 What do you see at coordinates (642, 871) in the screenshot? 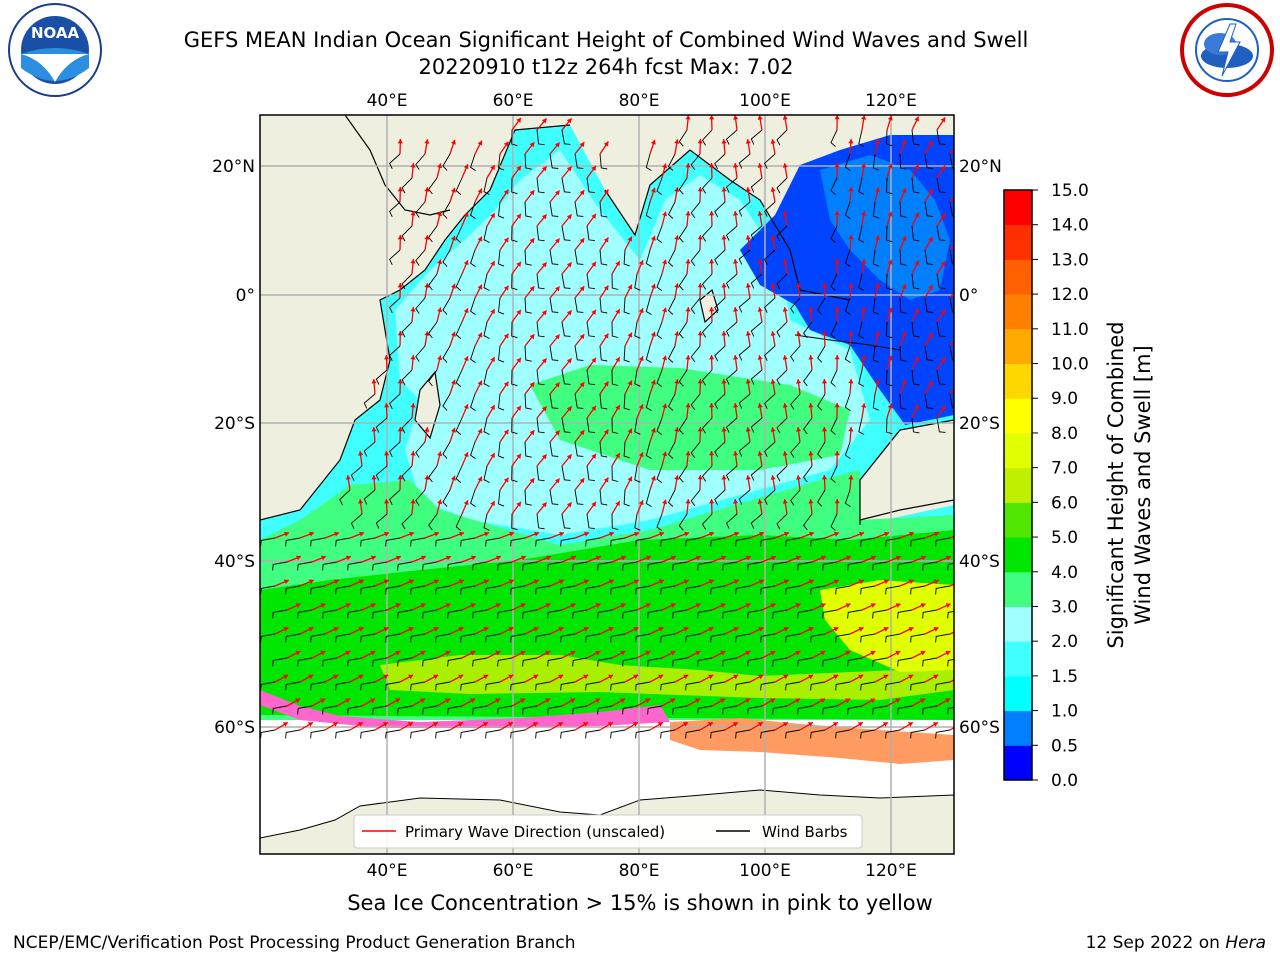
I see `bottom-longitude-labels: 40°E 60°E 80°E 100°E 120°E` at bounding box center [642, 871].